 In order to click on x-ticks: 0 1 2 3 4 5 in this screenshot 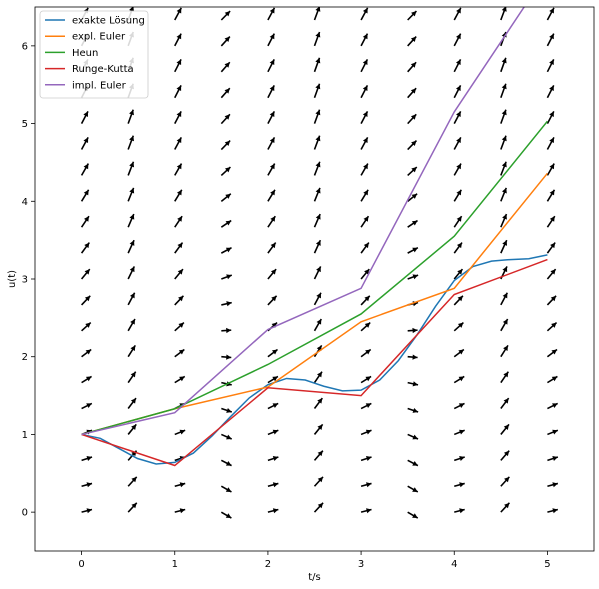, I will do `click(314, 560)`.